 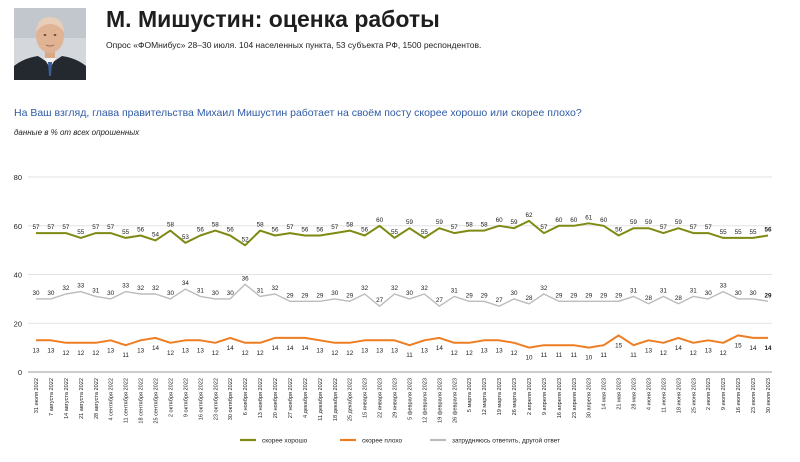 What do you see at coordinates (529, 215) in the screenshot?
I see `data-label: 62` at bounding box center [529, 215].